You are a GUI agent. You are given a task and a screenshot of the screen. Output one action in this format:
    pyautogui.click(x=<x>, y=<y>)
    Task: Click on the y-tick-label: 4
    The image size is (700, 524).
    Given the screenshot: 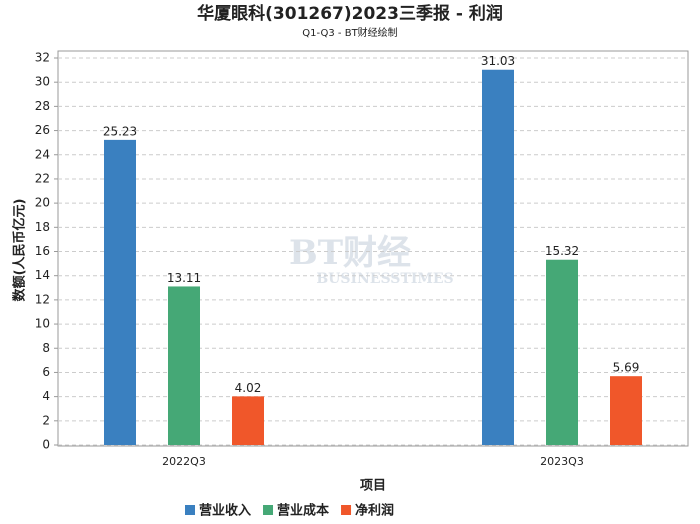 What is the action you would take?
    pyautogui.click(x=46, y=396)
    